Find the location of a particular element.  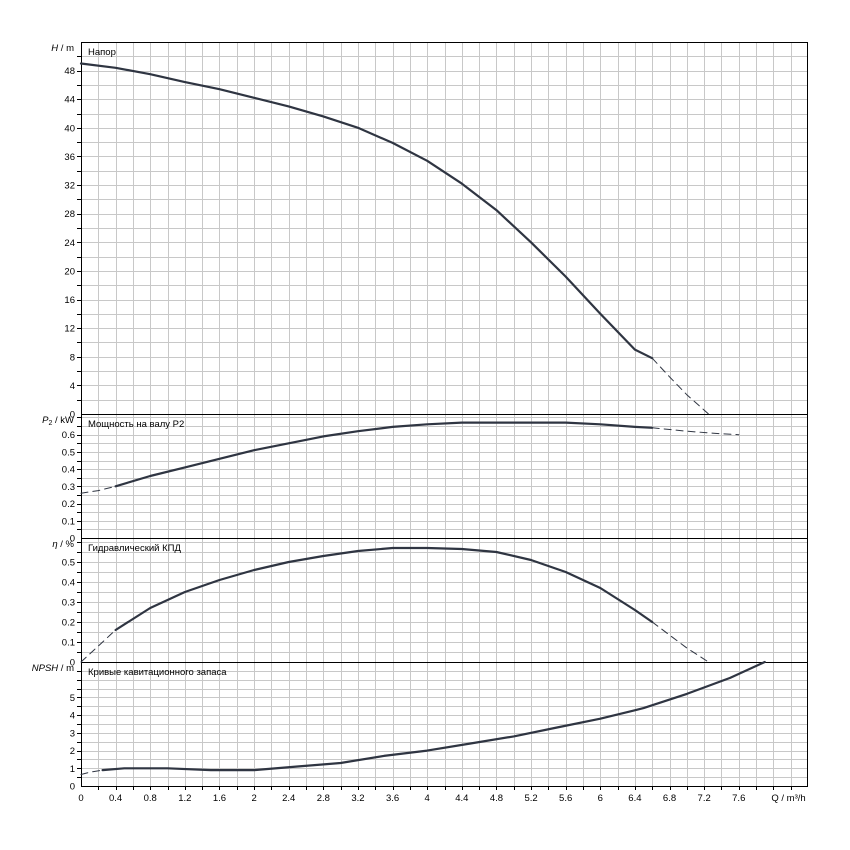

npsh-y-axis-unit: m is located at coordinates (70, 668).